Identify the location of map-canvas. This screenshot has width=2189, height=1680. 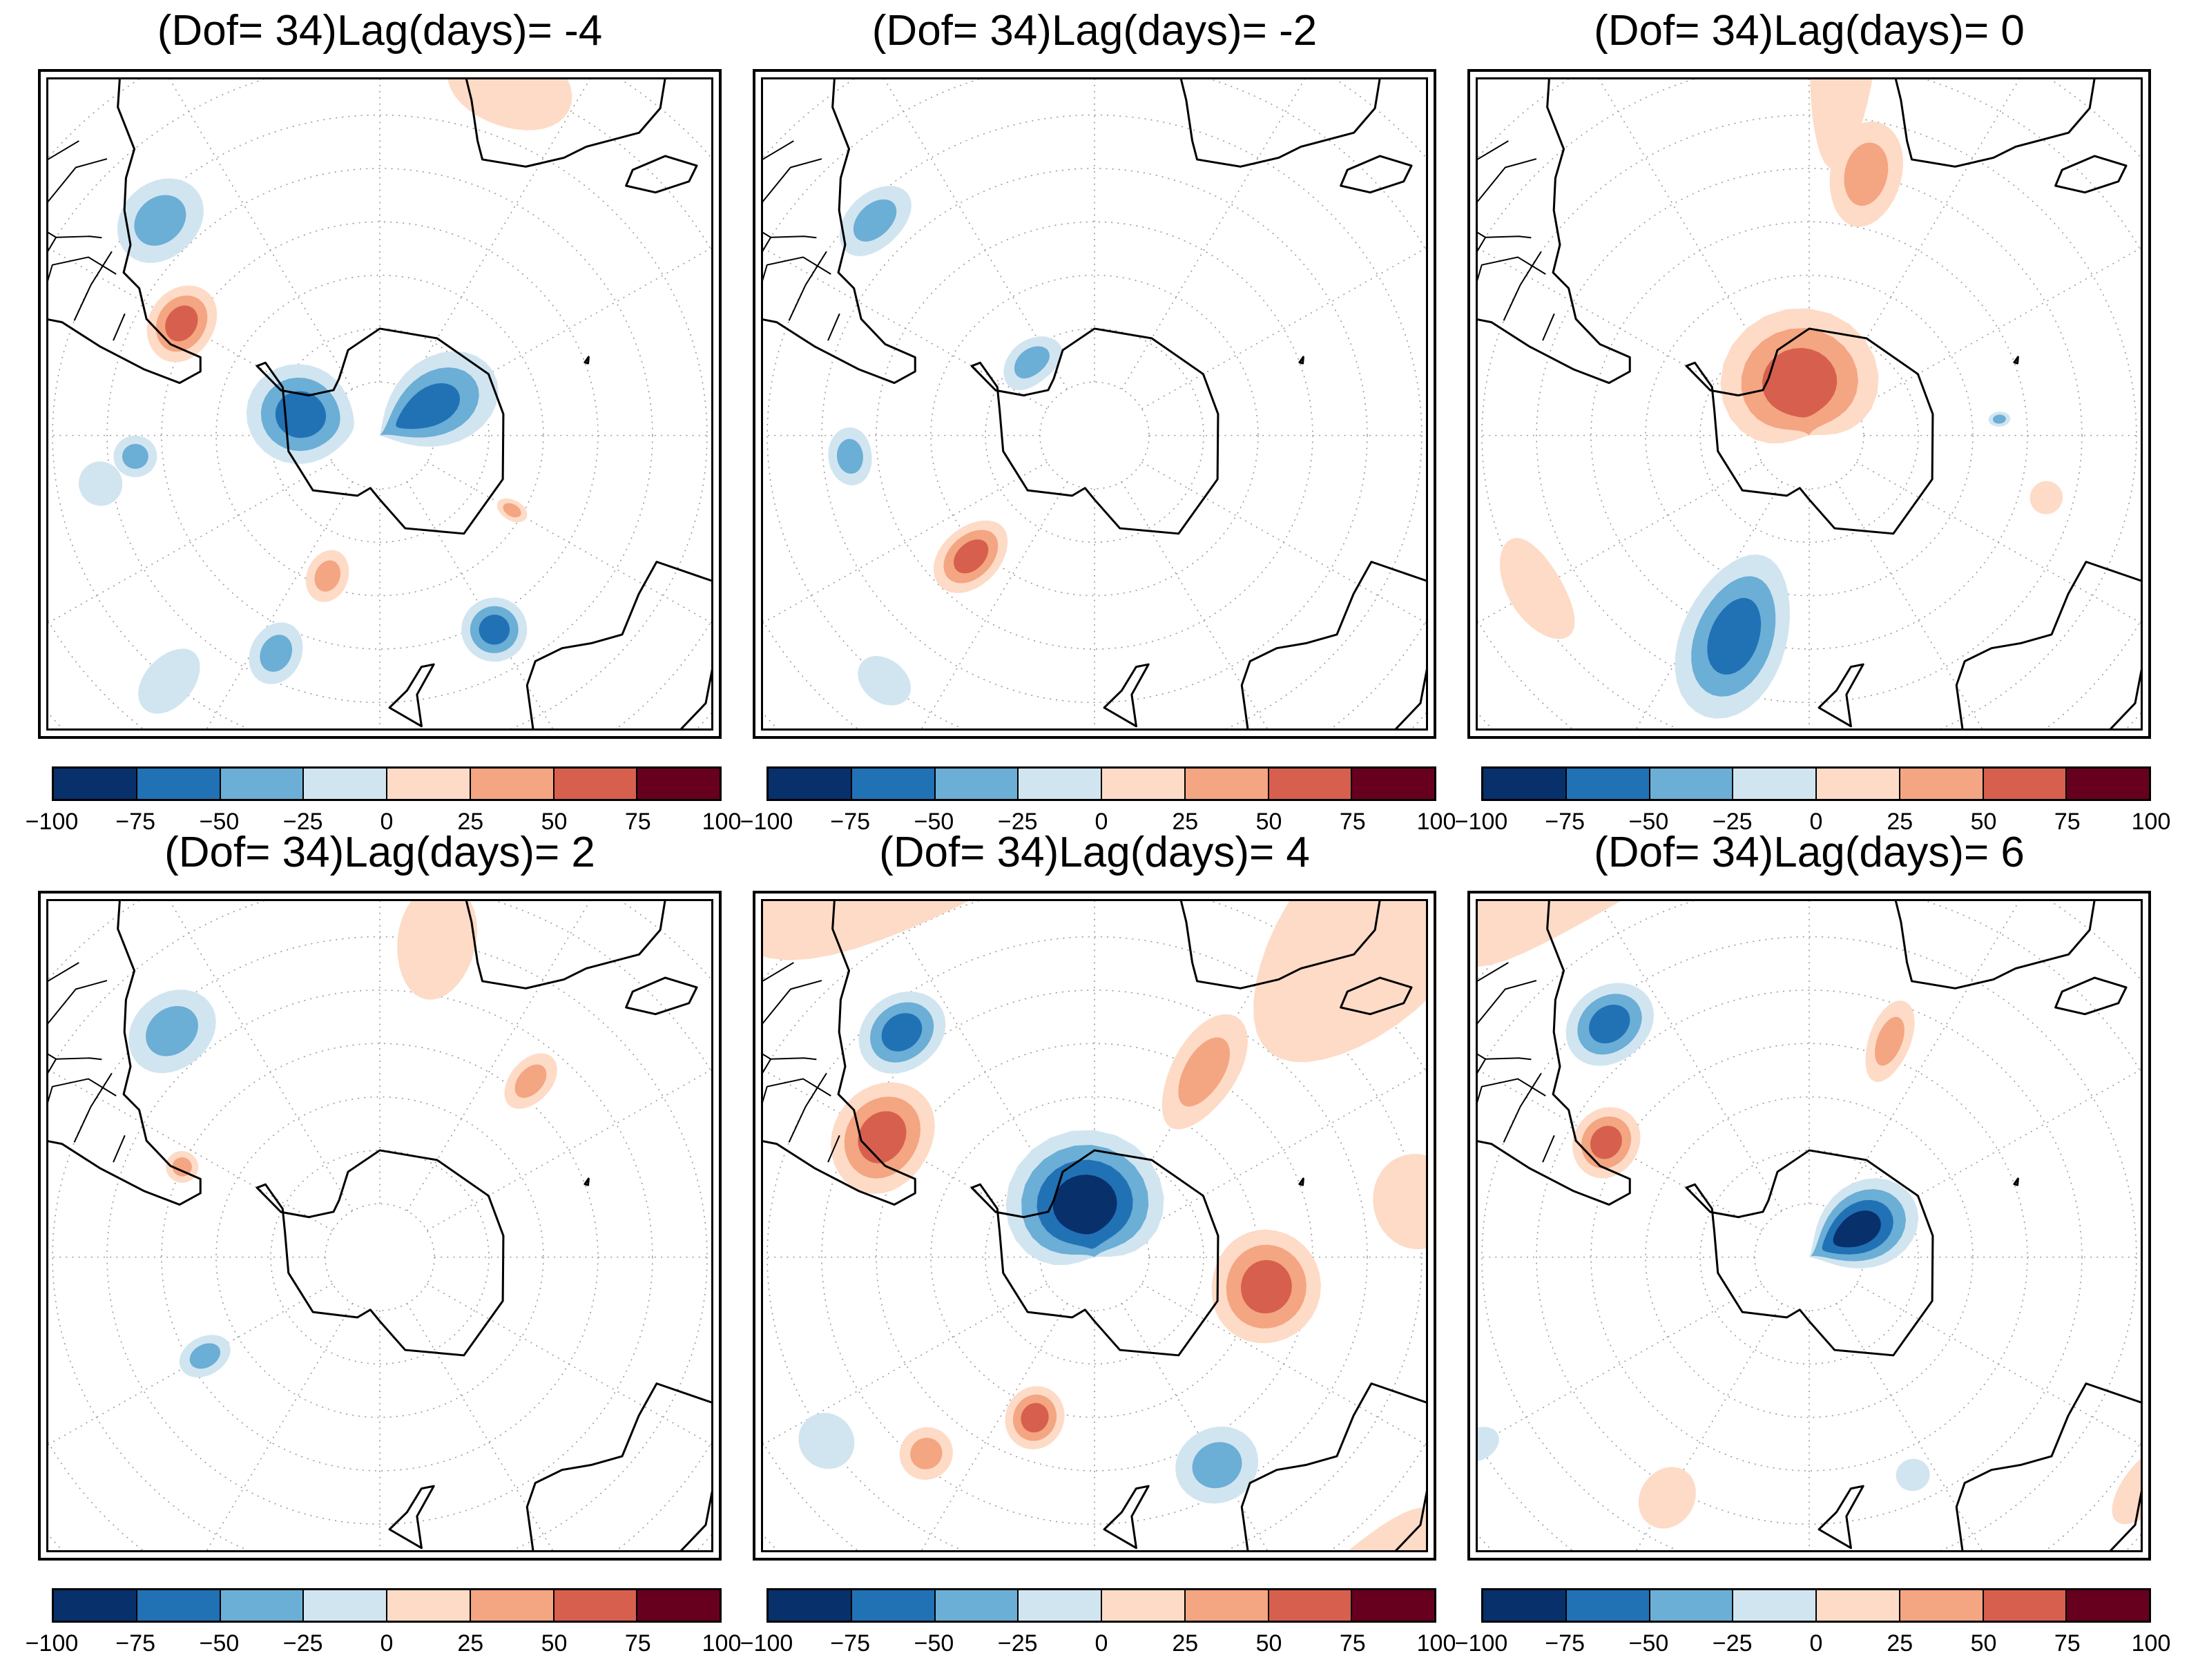
(379, 403).